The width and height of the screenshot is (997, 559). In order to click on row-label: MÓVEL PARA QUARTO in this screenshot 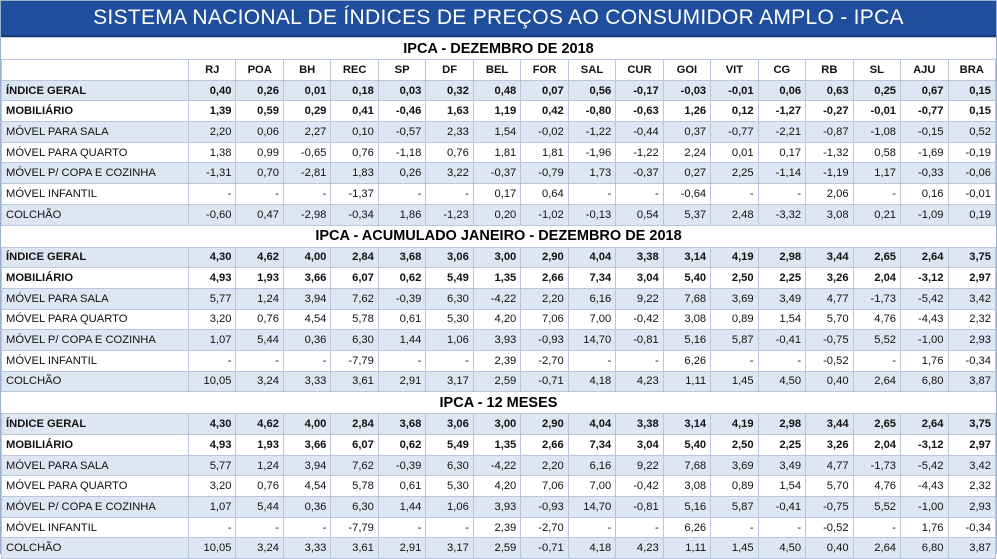, I will do `click(95, 152)`.